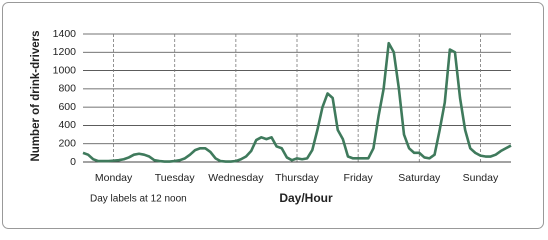  What do you see at coordinates (67, 89) in the screenshot?
I see `y-tick-label: 800` at bounding box center [67, 89].